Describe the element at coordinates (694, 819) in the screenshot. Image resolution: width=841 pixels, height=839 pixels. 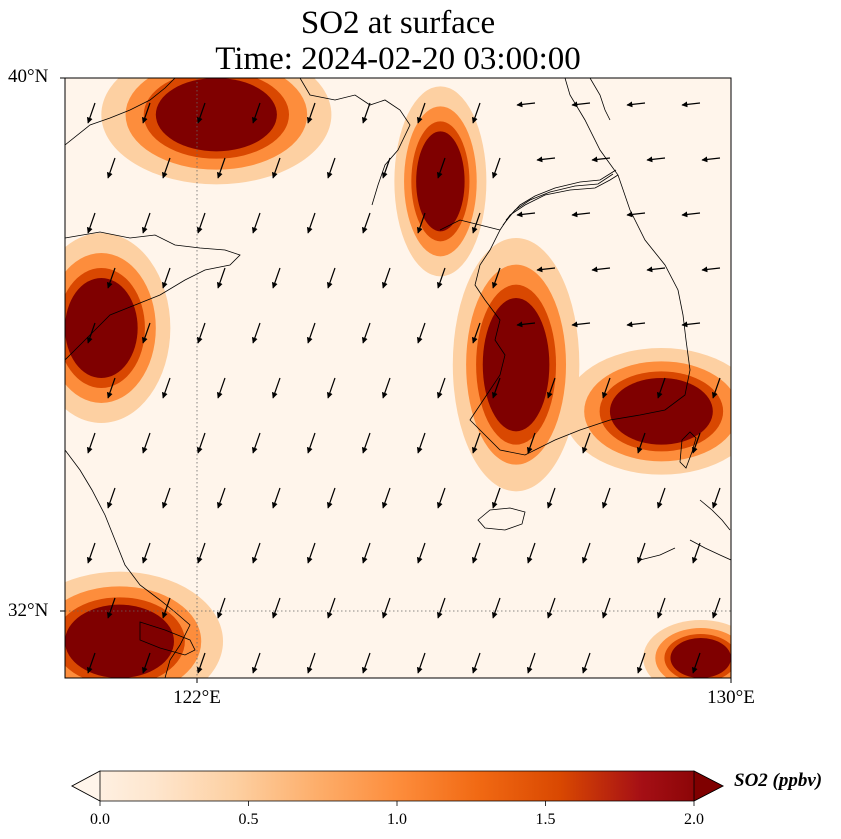
I see `colorbar-tick-label: 2.0` at that location.